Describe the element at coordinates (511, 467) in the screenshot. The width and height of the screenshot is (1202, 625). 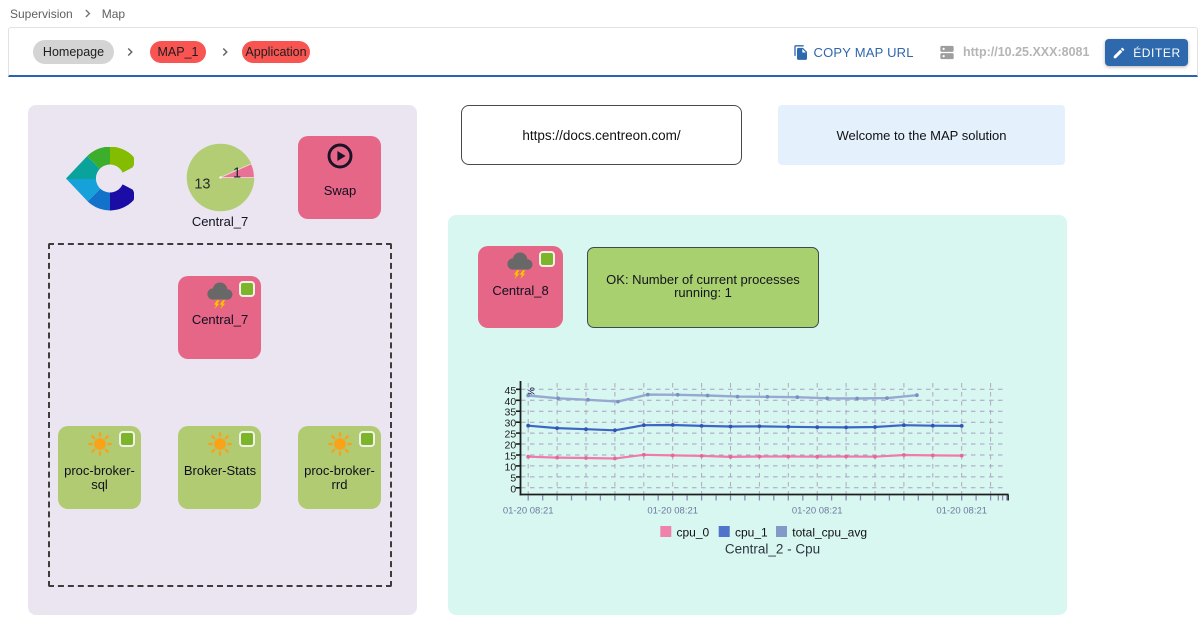
I see `svg-text: 10` at that location.